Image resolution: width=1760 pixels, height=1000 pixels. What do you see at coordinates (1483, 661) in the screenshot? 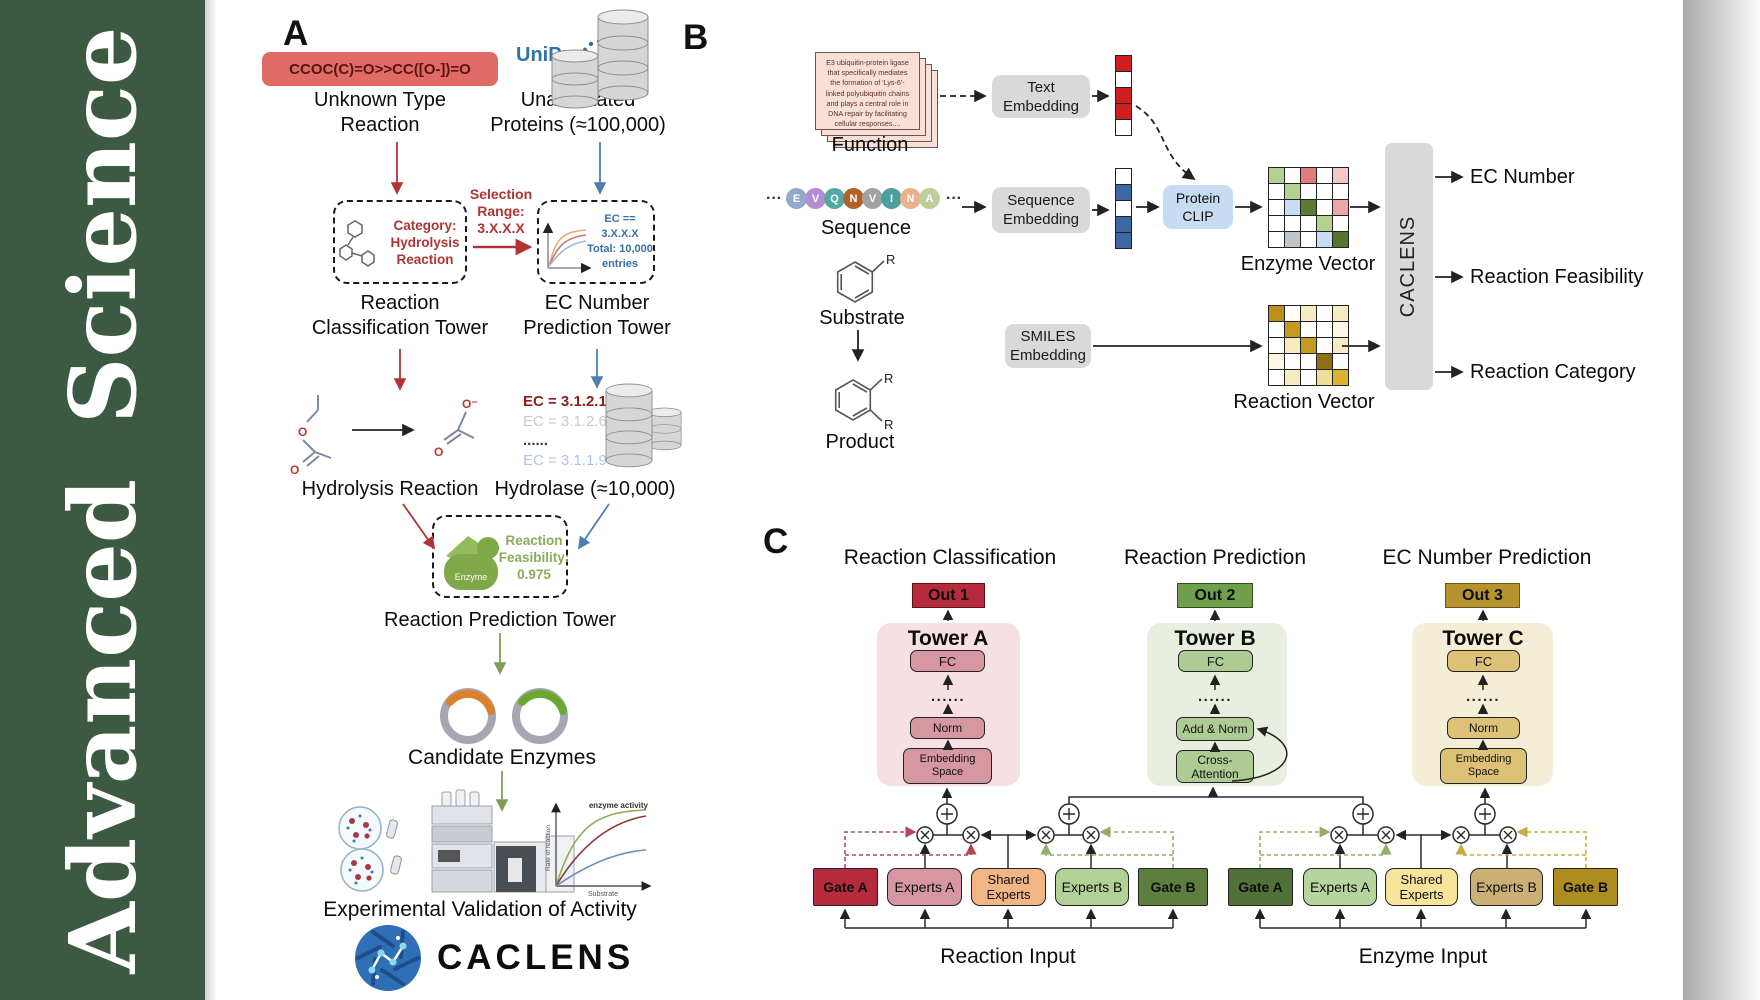
I see `tower-c-fc: FC` at bounding box center [1483, 661].